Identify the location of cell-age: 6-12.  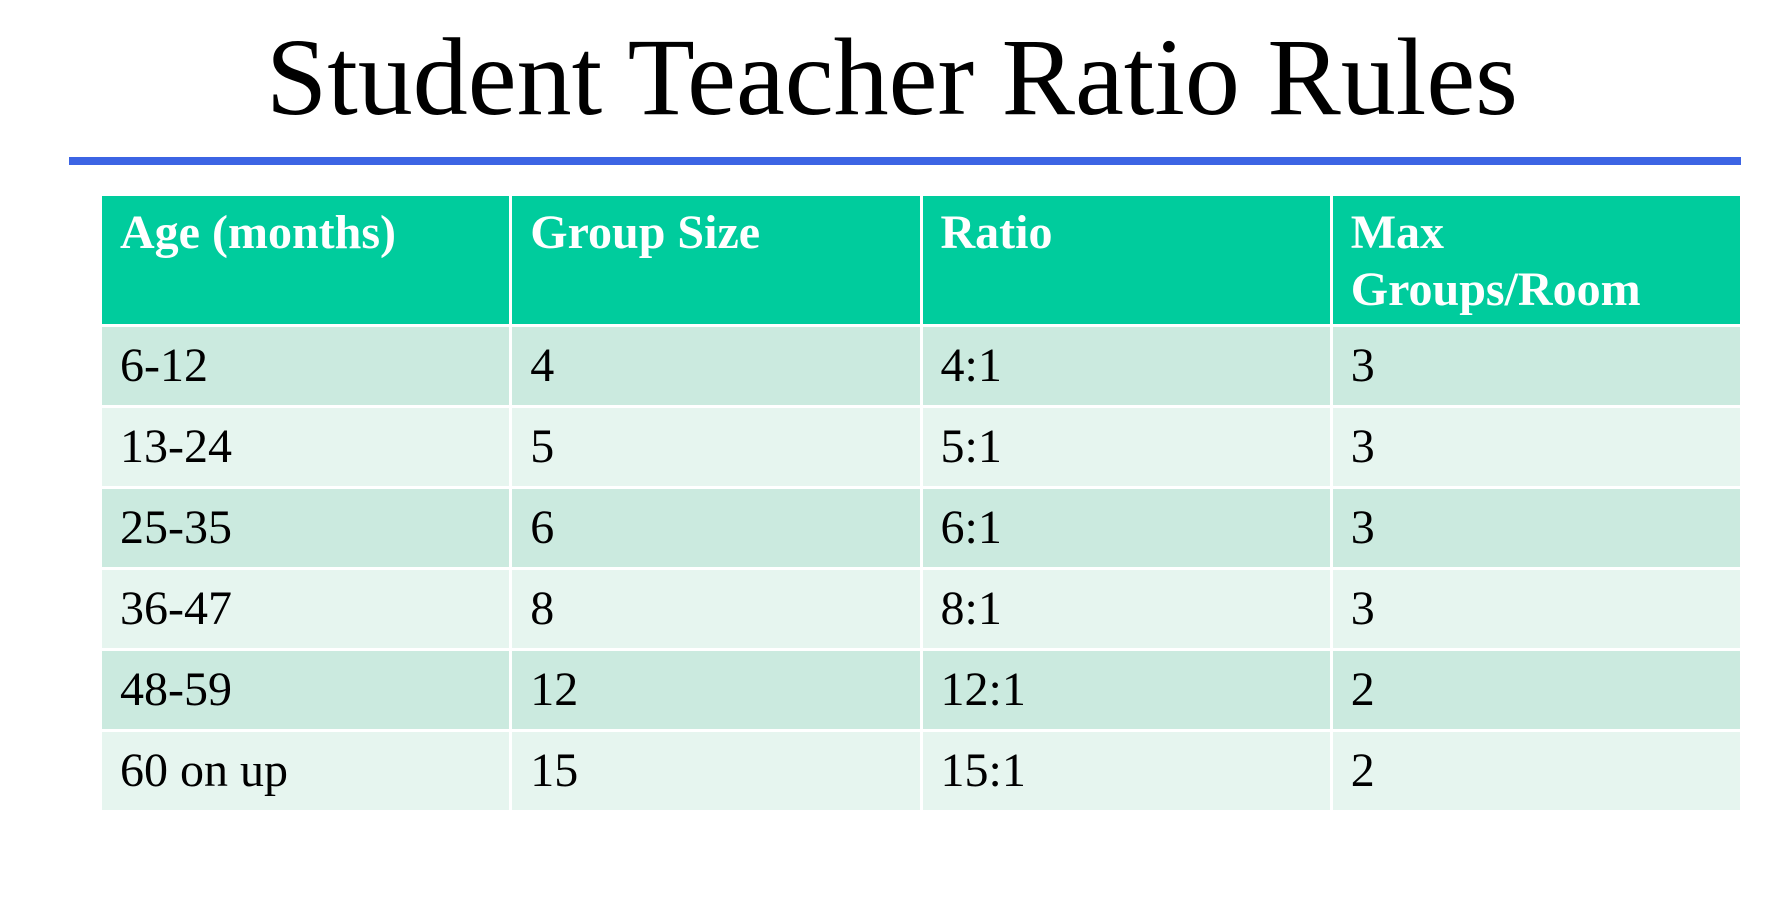
(305, 366).